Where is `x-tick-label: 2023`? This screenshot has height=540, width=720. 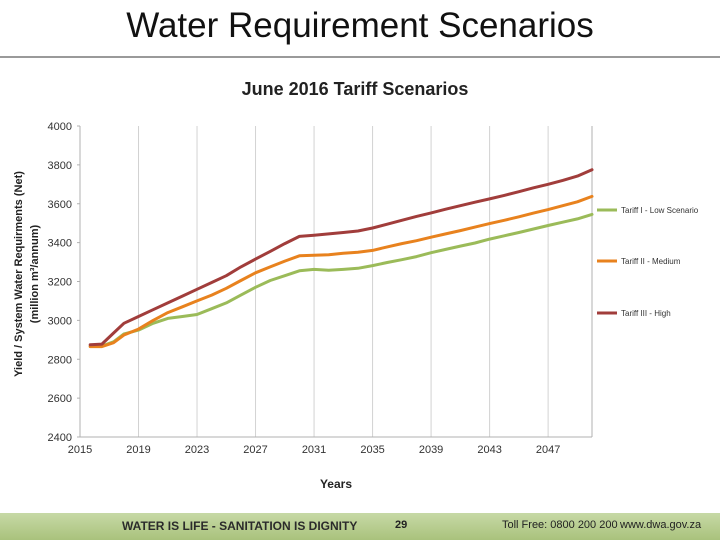 x-tick-label: 2023 is located at coordinates (197, 450).